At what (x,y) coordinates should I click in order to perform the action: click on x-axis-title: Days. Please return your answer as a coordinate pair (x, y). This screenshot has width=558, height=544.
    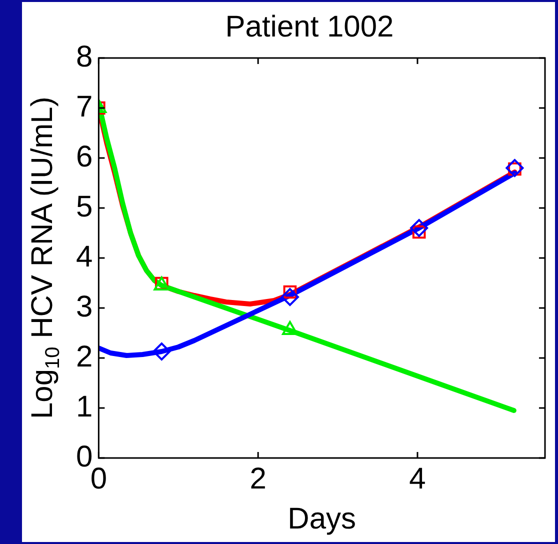
    Looking at the image, I should click on (322, 519).